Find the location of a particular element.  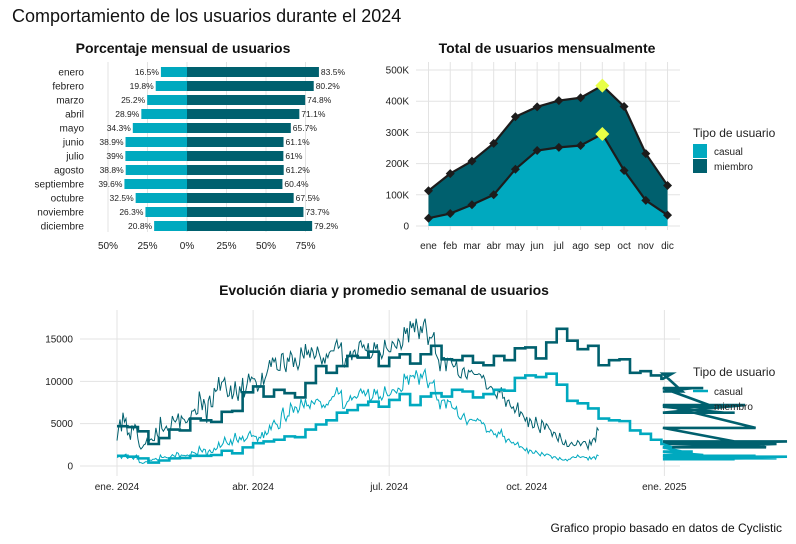

casual-bar-label: 26.3% is located at coordinates (131, 212).